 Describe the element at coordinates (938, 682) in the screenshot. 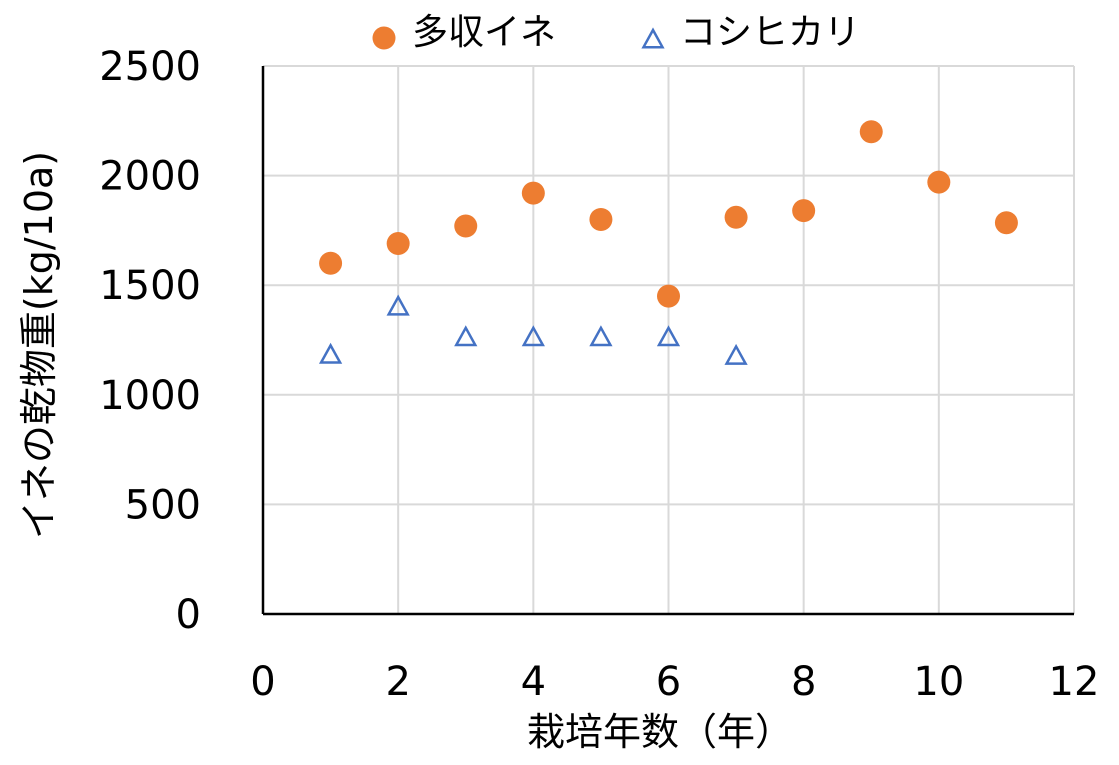

I see `x-tick-label: 10` at that location.